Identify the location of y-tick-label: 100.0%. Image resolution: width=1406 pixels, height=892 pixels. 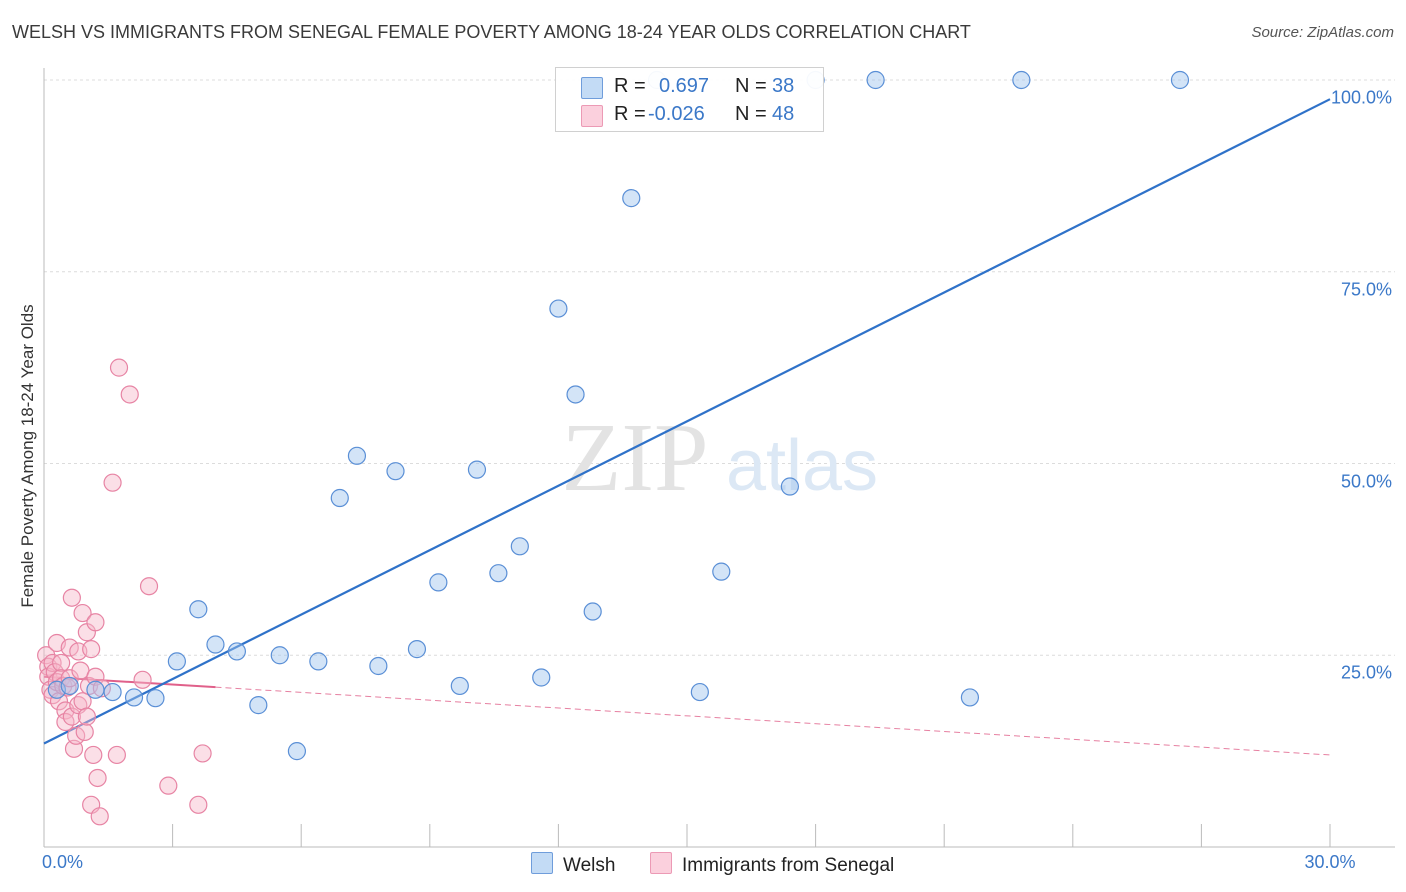
(1361, 97).